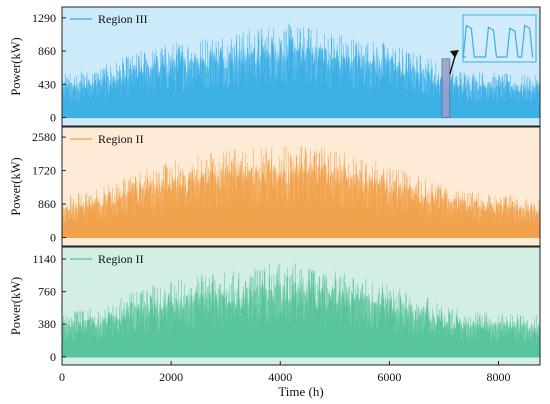 The image size is (550, 404). What do you see at coordinates (62, 377) in the screenshot?
I see `x-tick-label: 0` at bounding box center [62, 377].